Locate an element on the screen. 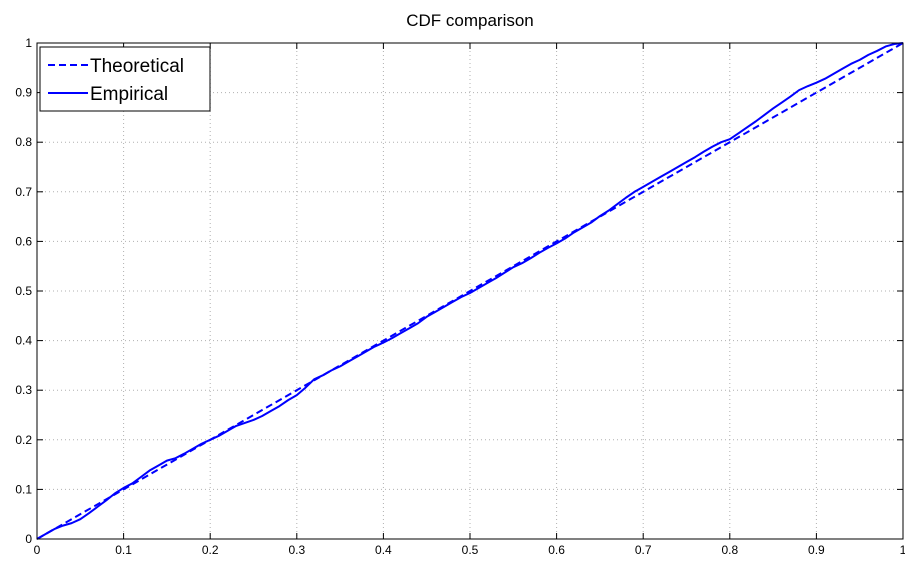 Image resolution: width=905 pixels, height=561 pixels. y-tick-label: 0.4 is located at coordinates (23, 341).